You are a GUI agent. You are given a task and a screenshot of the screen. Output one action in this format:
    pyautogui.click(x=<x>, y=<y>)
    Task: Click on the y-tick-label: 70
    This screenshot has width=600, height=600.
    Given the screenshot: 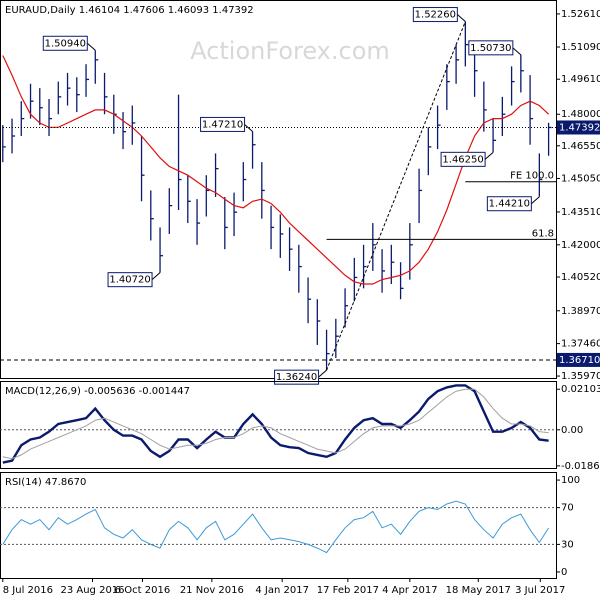 What is the action you would take?
    pyautogui.click(x=567, y=508)
    